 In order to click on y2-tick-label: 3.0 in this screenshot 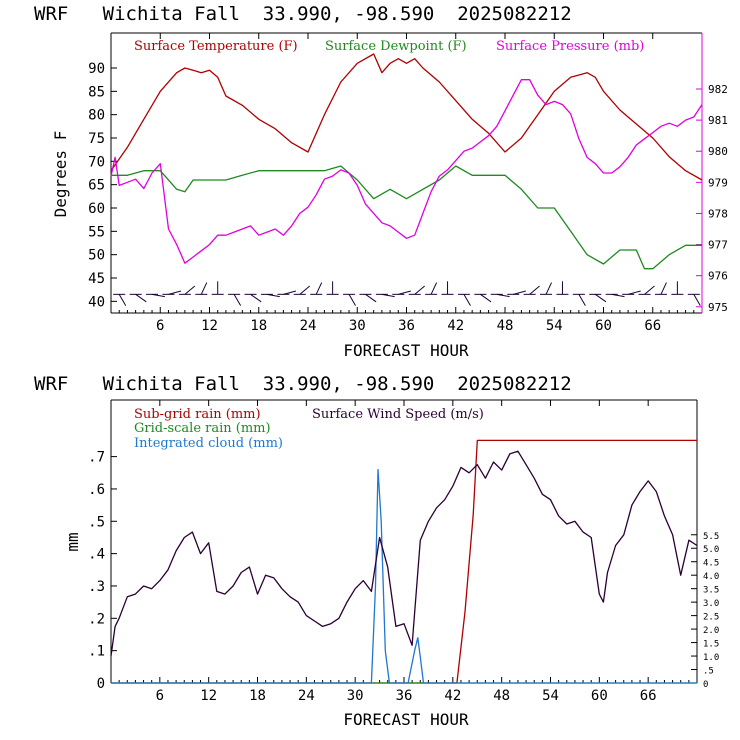, I will do `click(711, 604)`.